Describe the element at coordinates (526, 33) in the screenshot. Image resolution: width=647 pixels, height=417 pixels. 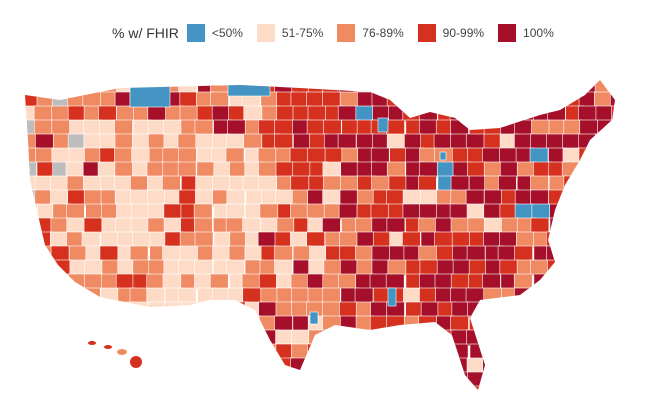
I see `legend-item-100: 100%` at that location.